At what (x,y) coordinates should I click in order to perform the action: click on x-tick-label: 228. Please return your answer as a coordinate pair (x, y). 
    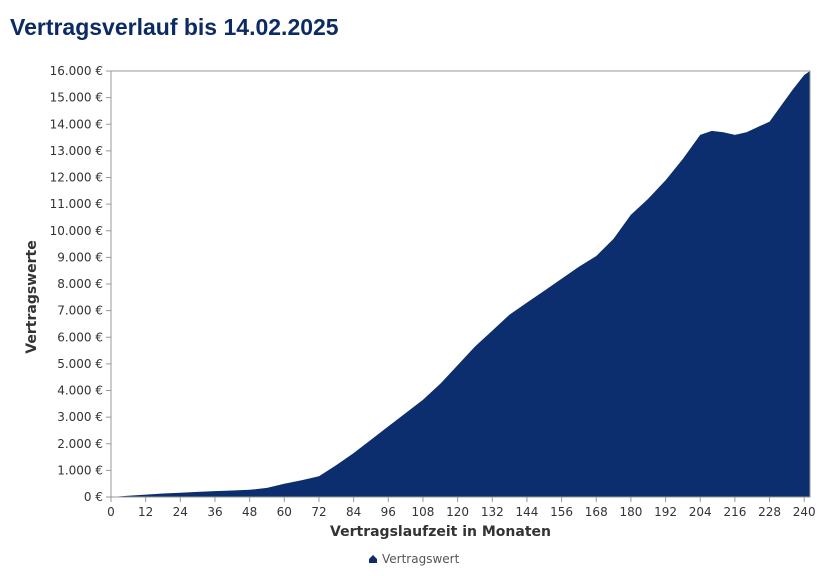
    Looking at the image, I should click on (769, 512).